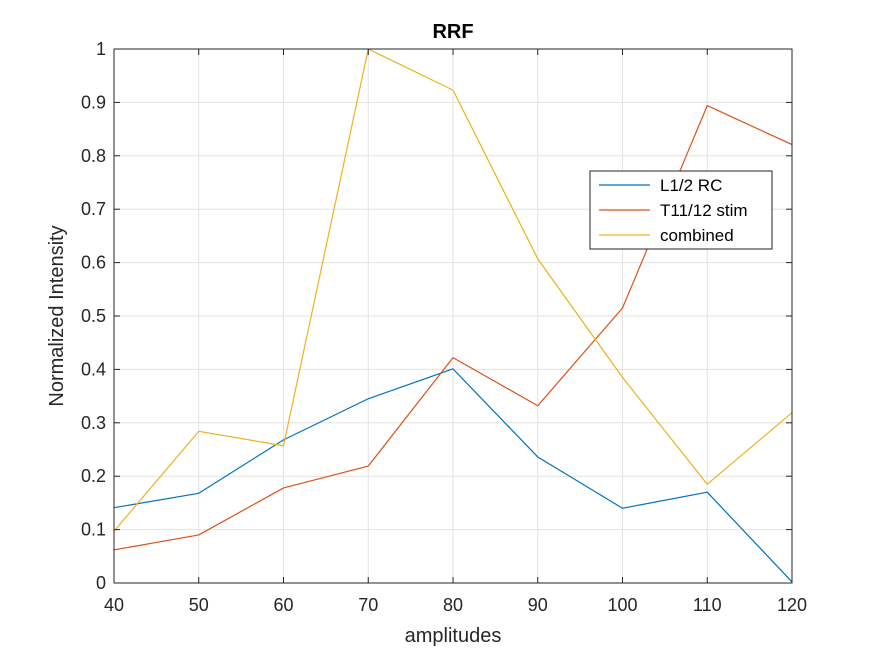  What do you see at coordinates (101, 49) in the screenshot?
I see `y-tick-label: 1` at bounding box center [101, 49].